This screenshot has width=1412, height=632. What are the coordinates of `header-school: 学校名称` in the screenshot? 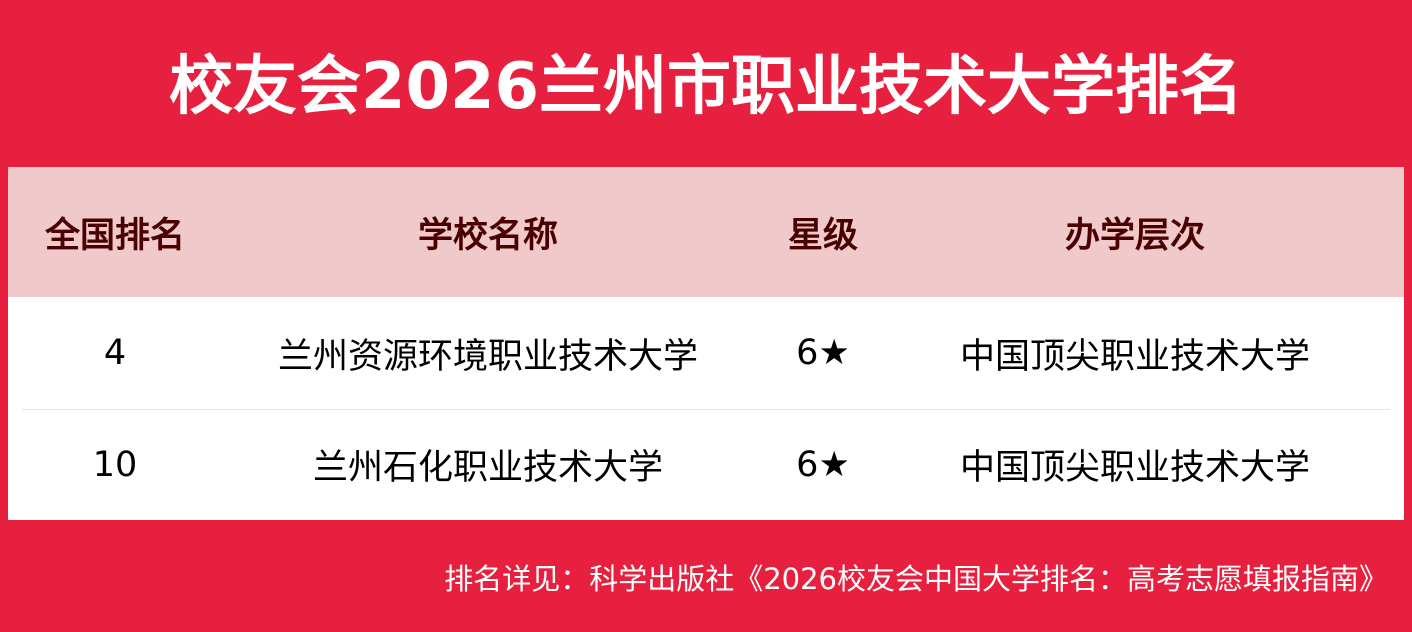 It's located at (487, 235).